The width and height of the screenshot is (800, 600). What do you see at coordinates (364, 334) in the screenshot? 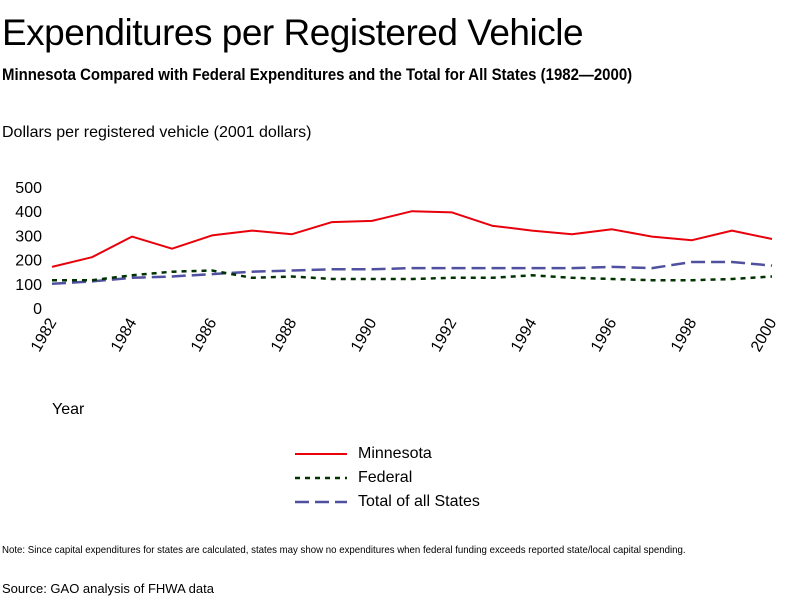
I see `x-tick-label-1990: 1990` at bounding box center [364, 334].